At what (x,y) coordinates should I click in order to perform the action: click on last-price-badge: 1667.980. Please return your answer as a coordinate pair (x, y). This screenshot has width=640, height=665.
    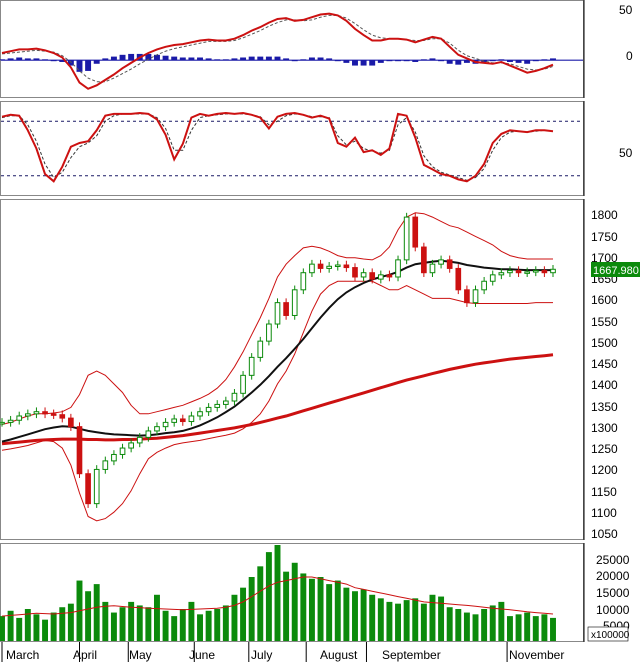
    Looking at the image, I should click on (615, 269).